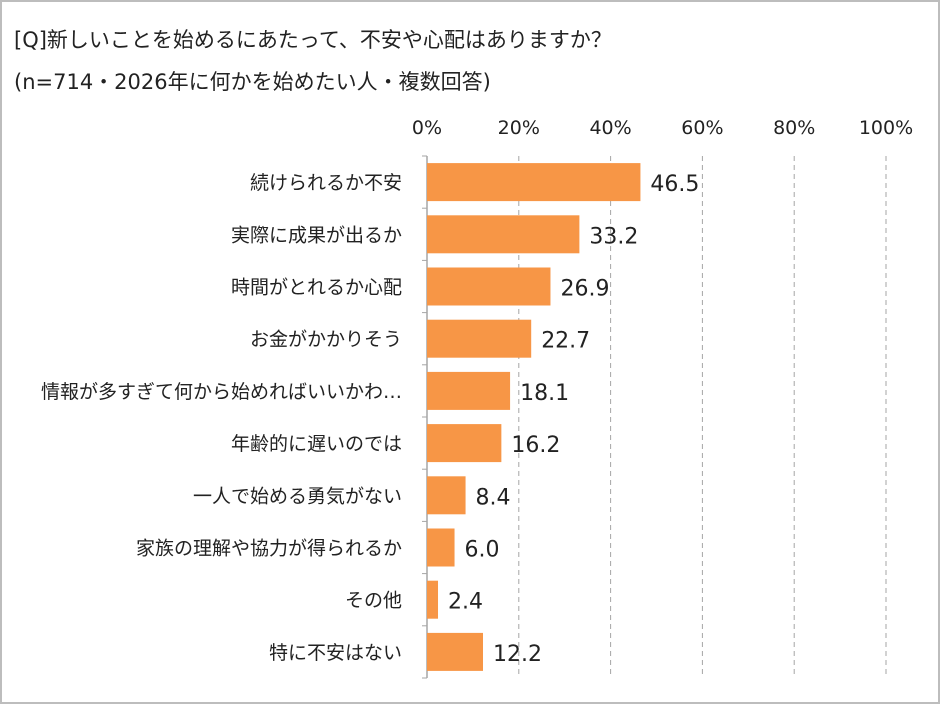  Describe the element at coordinates (326, 183) in the screenshot. I see `category-label: 続けられるか不安` at that location.